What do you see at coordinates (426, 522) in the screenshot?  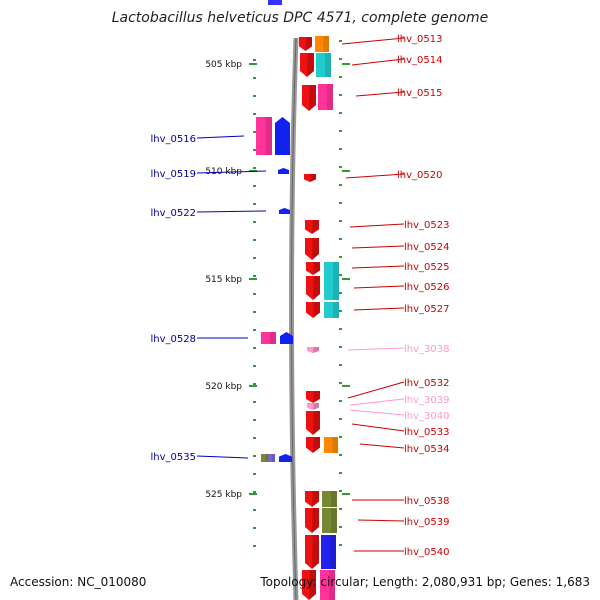 I see `forward-gene-label: lhv_0539` at bounding box center [426, 522].